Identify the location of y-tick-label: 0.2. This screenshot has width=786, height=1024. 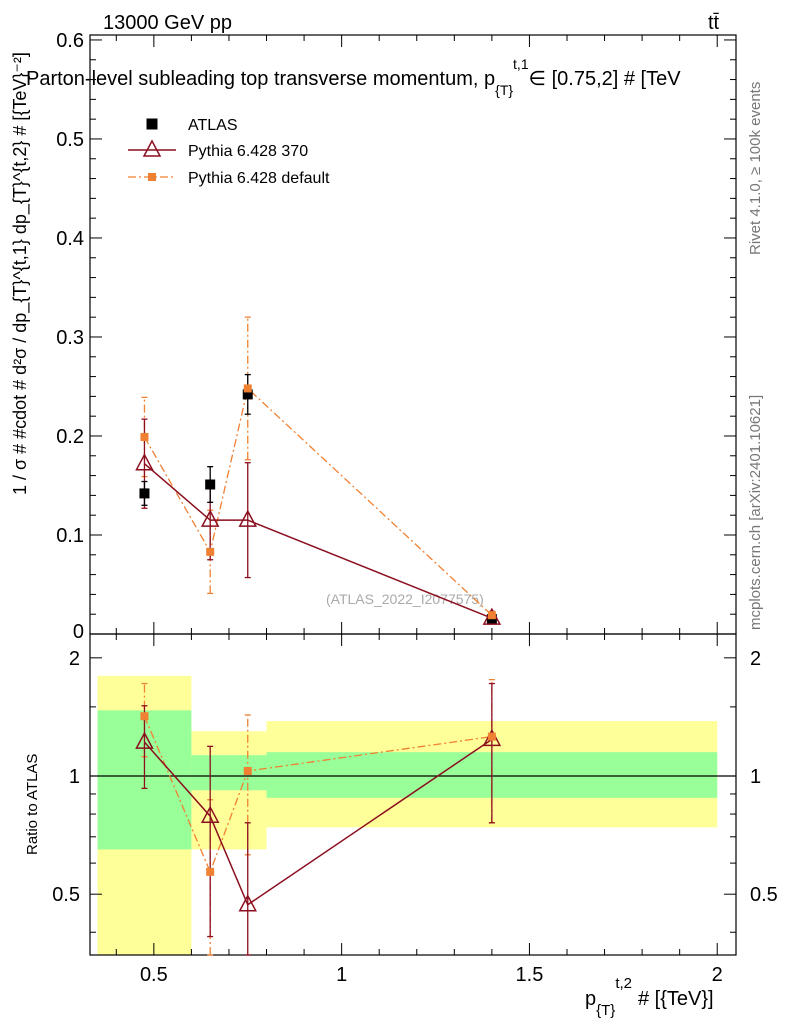
(70, 437).